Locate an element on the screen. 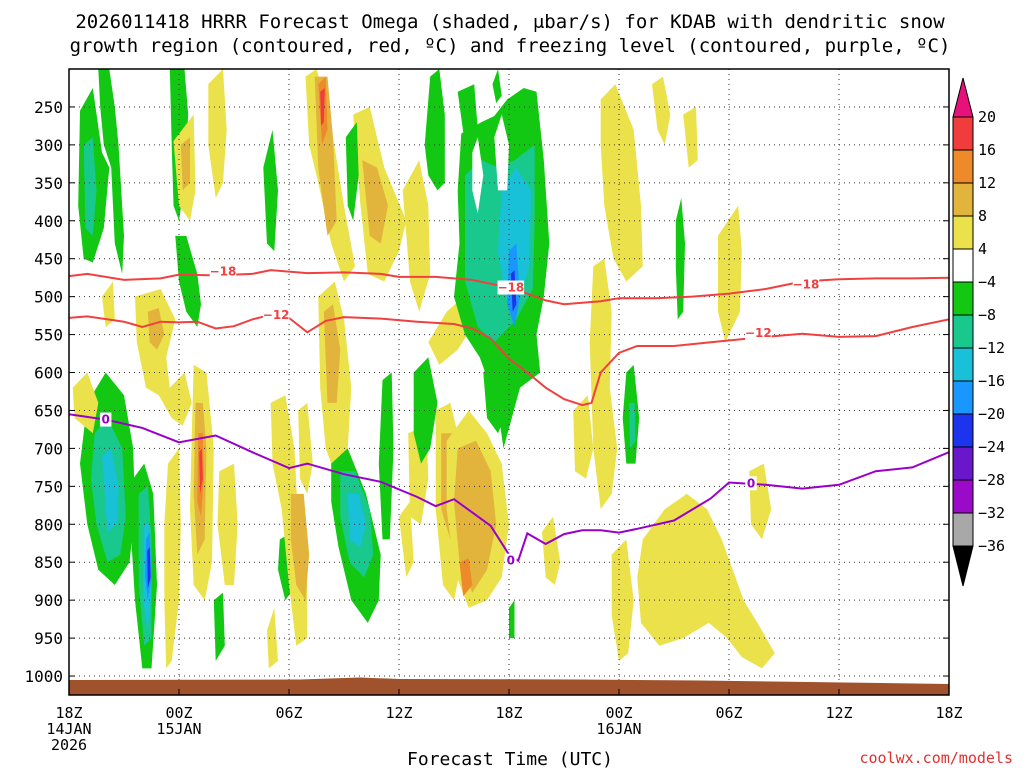 The height and width of the screenshot is (768, 1024). colorbar-label: 4 is located at coordinates (982, 249).